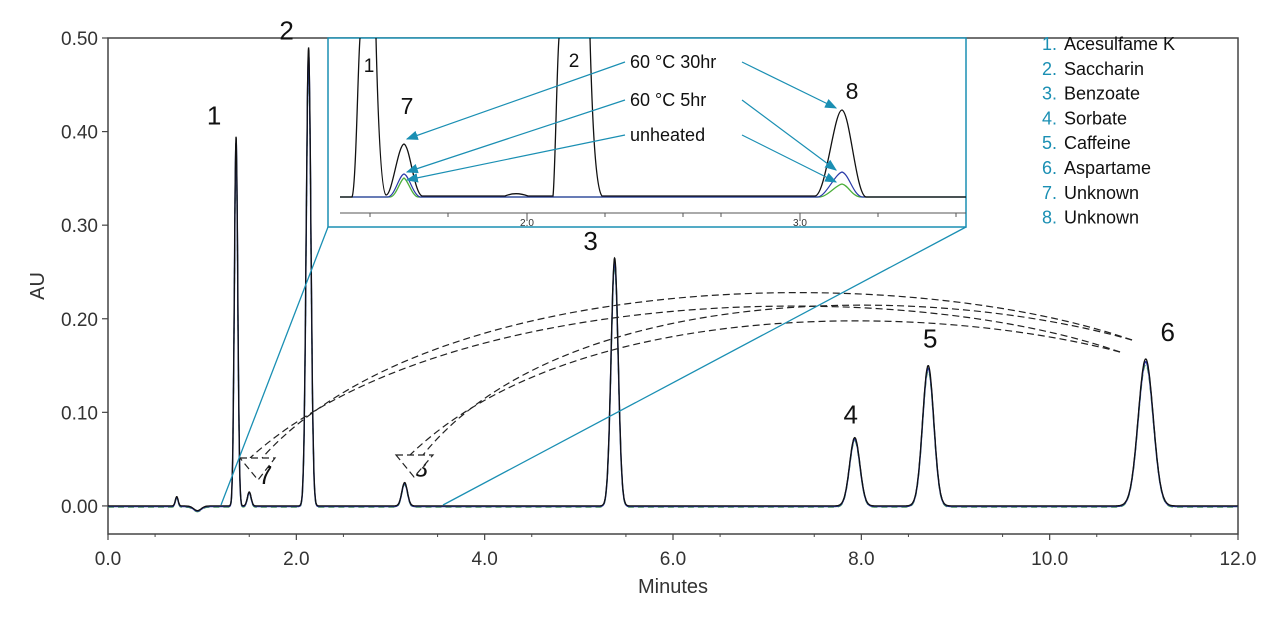  I want to click on y-tick-label: 0.00, so click(79, 507).